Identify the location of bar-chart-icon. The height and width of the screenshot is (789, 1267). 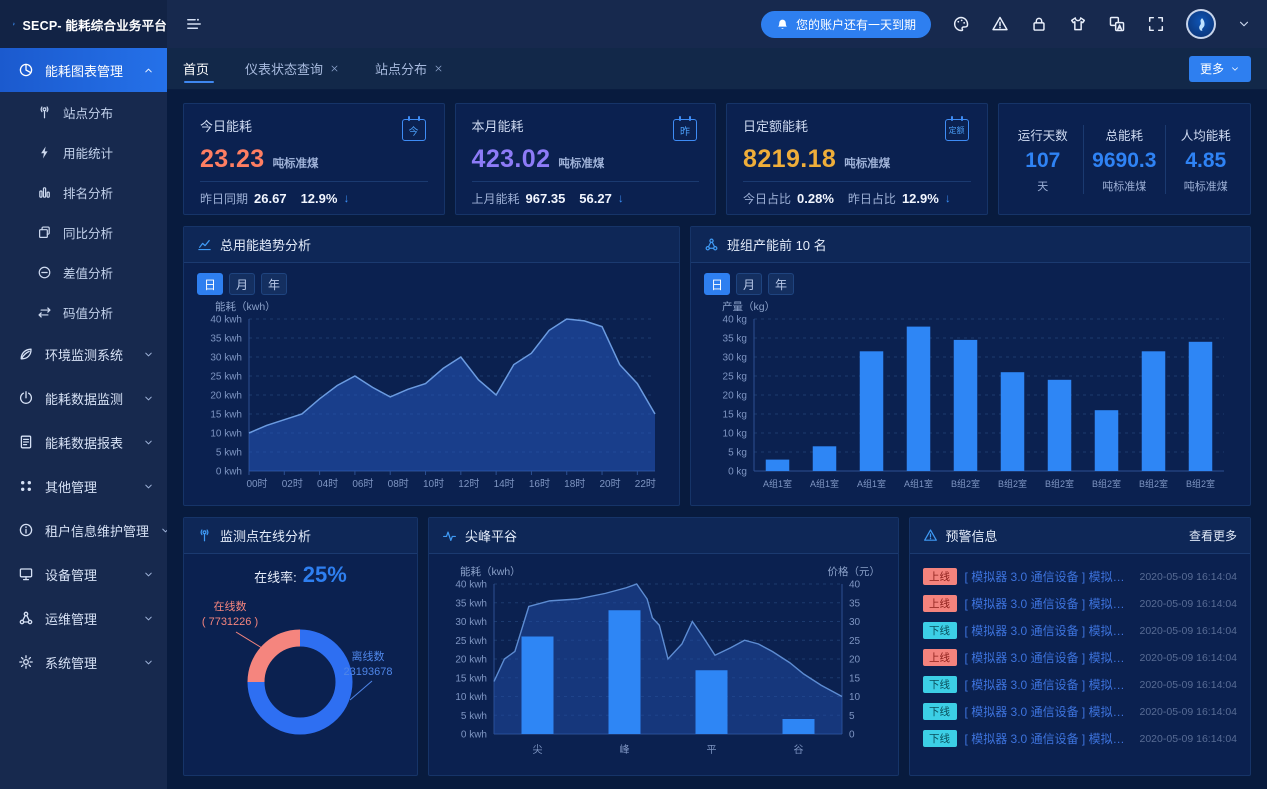
(44, 192).